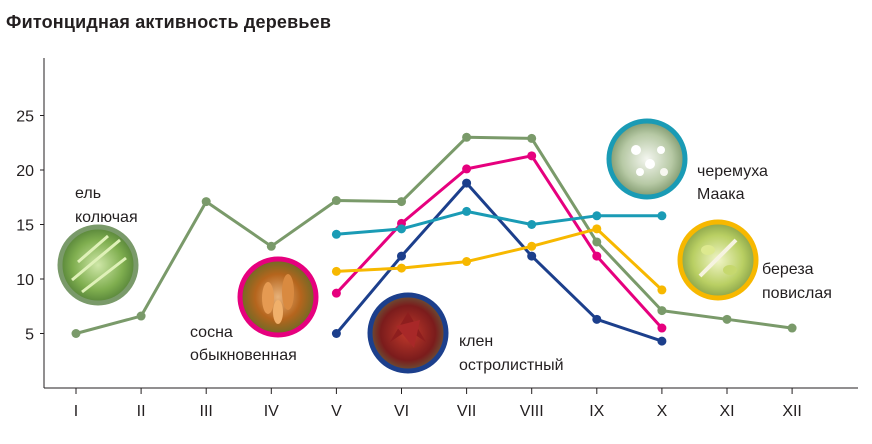 This screenshot has width=872, height=444. I want to click on svg-text: клен, so click(476, 341).